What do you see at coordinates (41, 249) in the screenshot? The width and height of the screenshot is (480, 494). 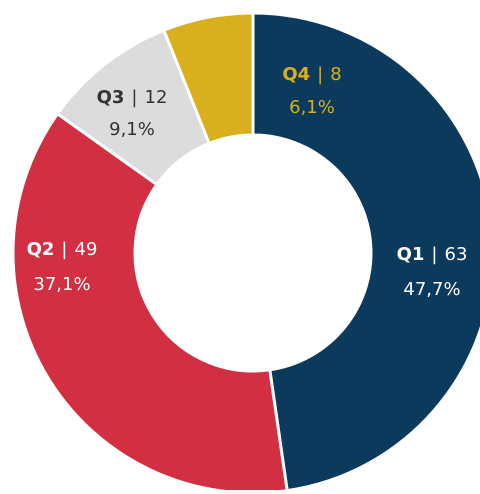 I see `category-name: Q2` at bounding box center [41, 249].